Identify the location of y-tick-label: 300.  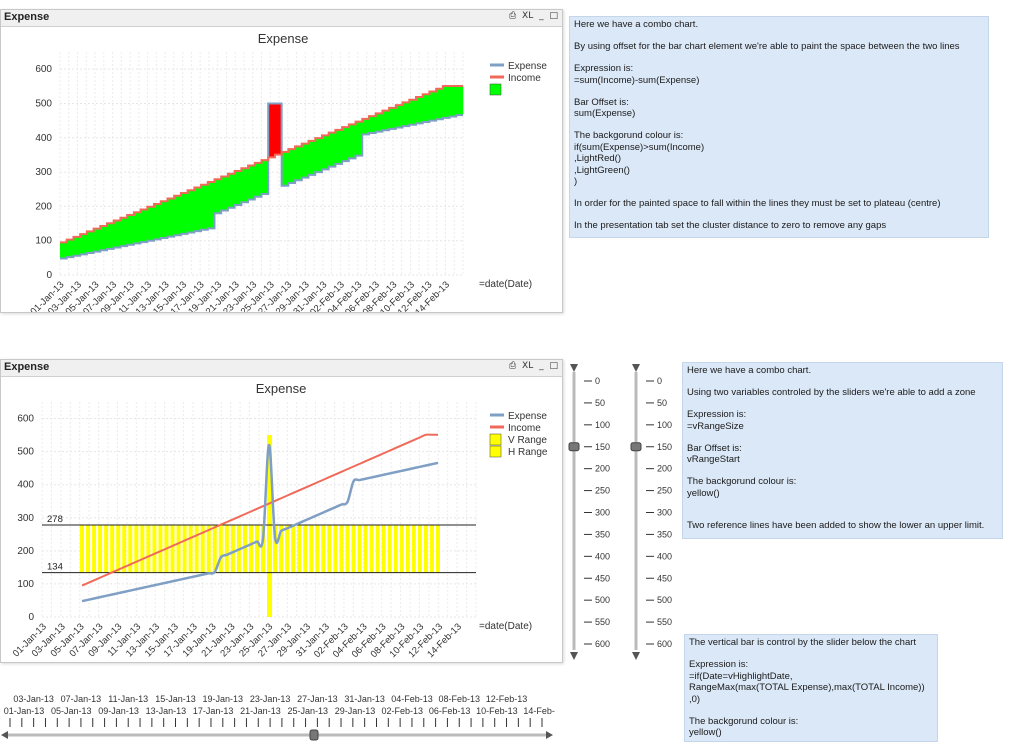
(25, 518).